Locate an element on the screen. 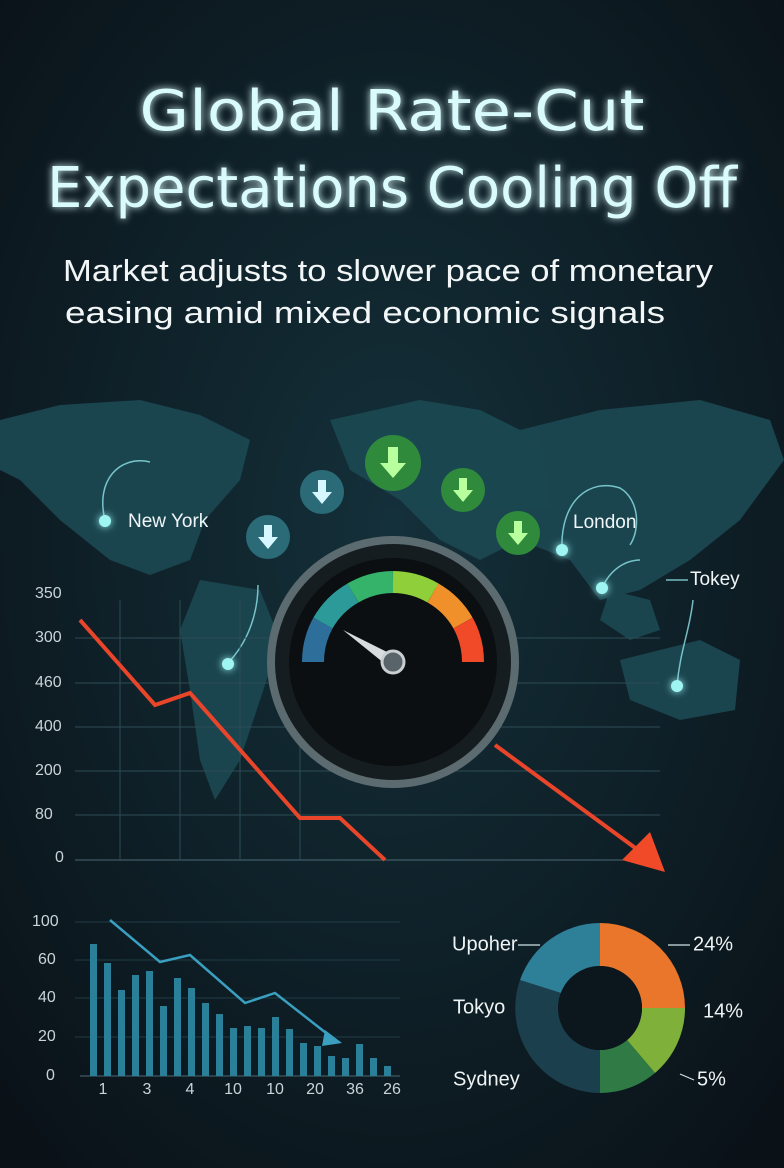 The width and height of the screenshot is (784, 1168). trend-arrow is located at coordinates (566, 797).